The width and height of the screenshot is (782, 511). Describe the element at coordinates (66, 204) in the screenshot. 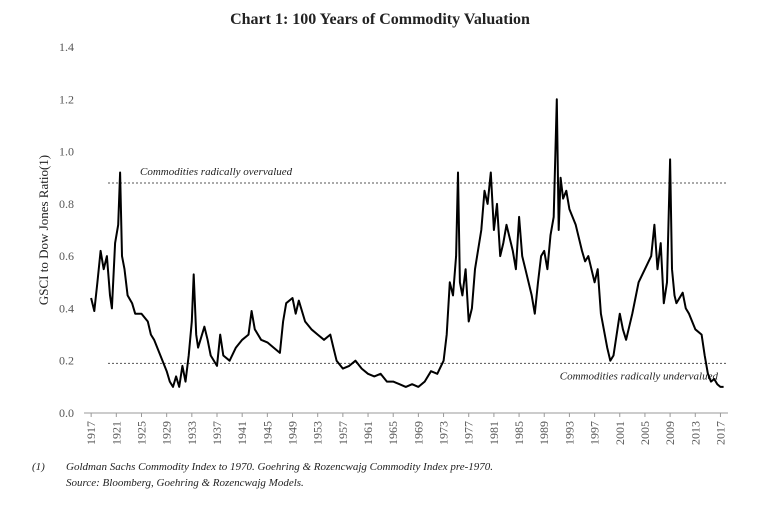

I see `y-tick-label: 0.8` at that location.